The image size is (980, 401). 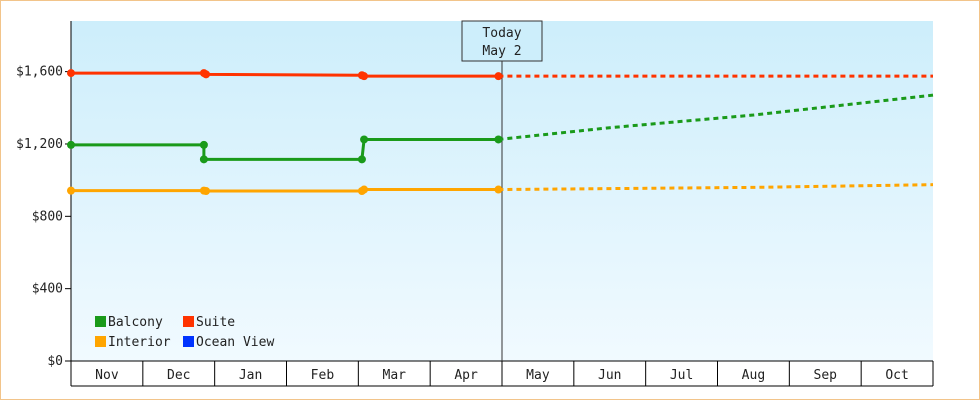 What do you see at coordinates (538, 375) in the screenshot?
I see `x-tick-label: May` at bounding box center [538, 375].